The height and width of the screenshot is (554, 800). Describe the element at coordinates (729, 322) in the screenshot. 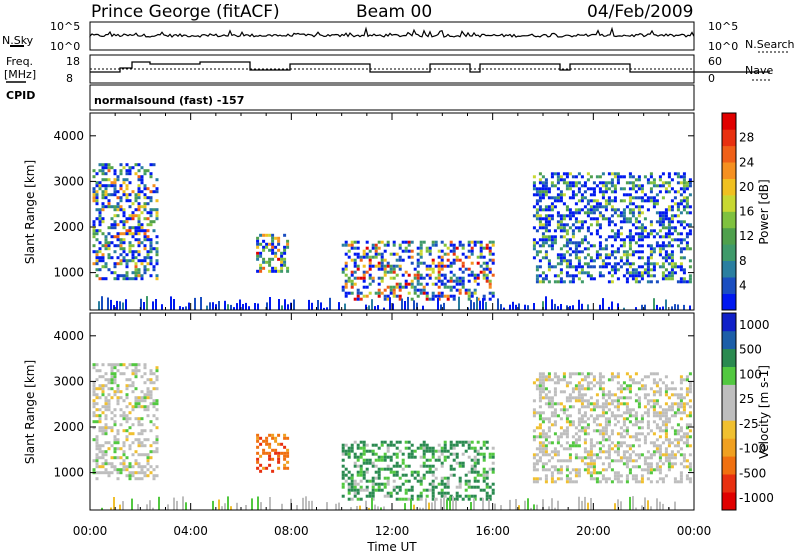

I see `colorbar-segment` at that location.